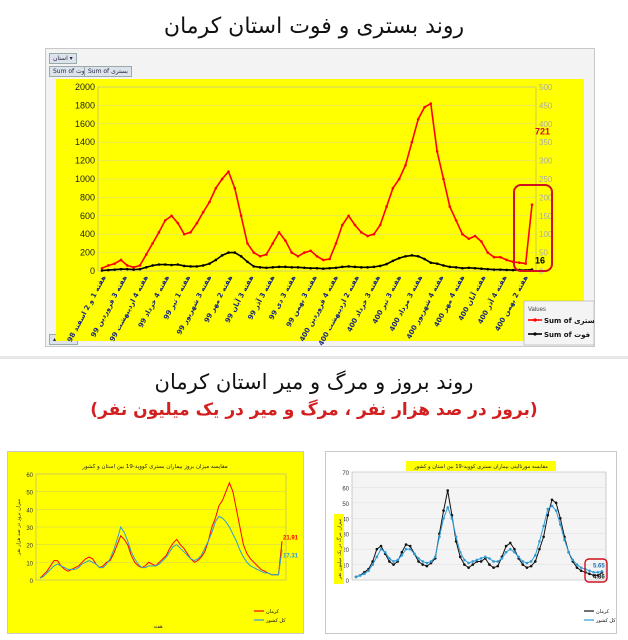 This screenshot has width=628, height=640. Describe the element at coordinates (63, 58) in the screenshot. I see `filter-chip: استان ▾` at that location.